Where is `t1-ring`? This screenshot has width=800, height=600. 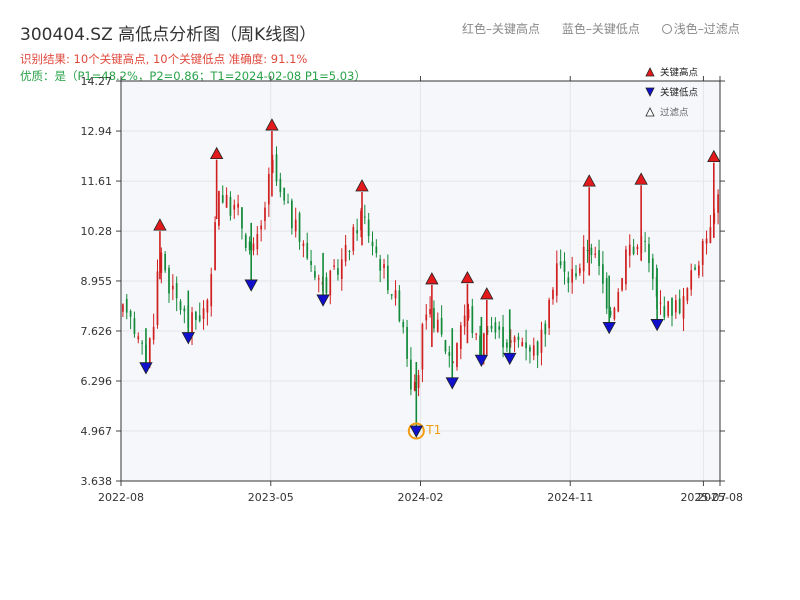 t1-ring is located at coordinates (416, 431).